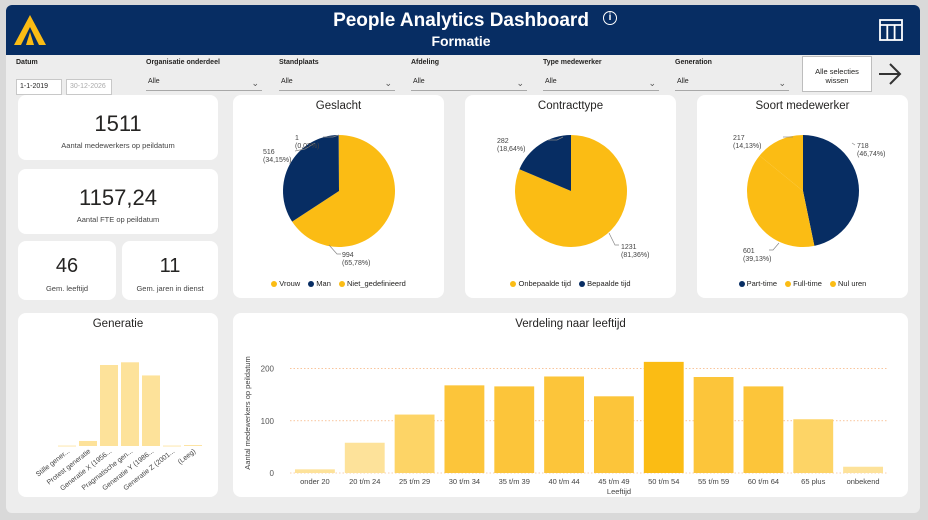 The image size is (928, 520). I want to click on slicer-value: Alle, so click(419, 81).